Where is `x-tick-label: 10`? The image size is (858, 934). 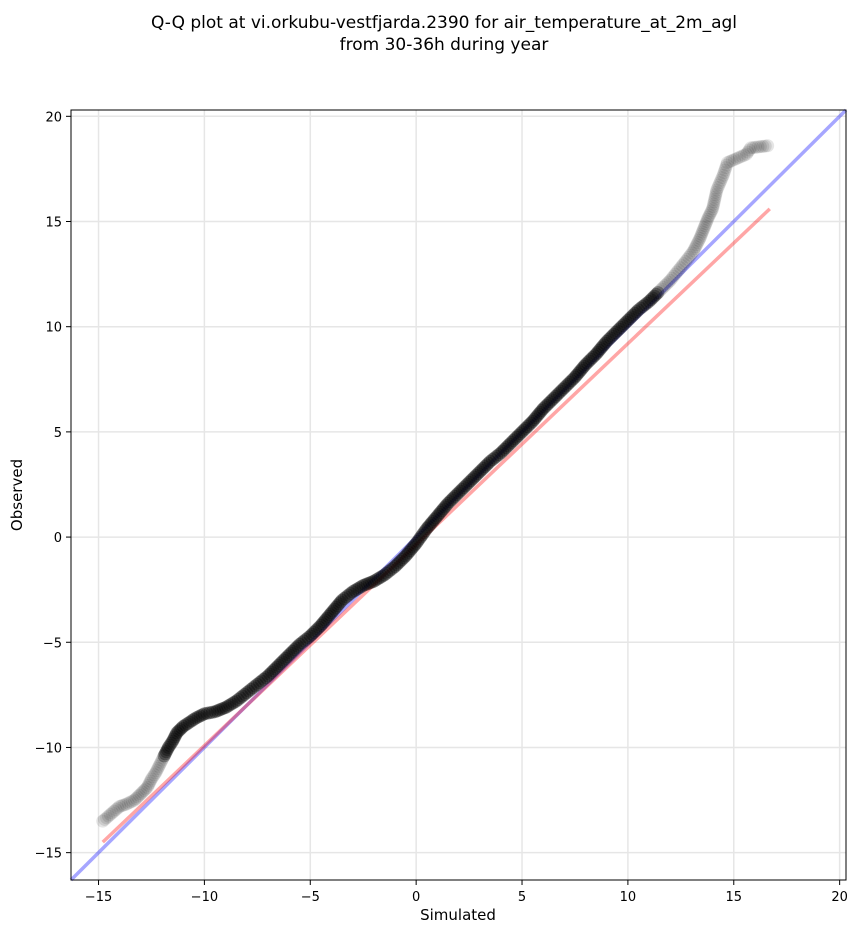
x-tick-label: 10 is located at coordinates (628, 897).